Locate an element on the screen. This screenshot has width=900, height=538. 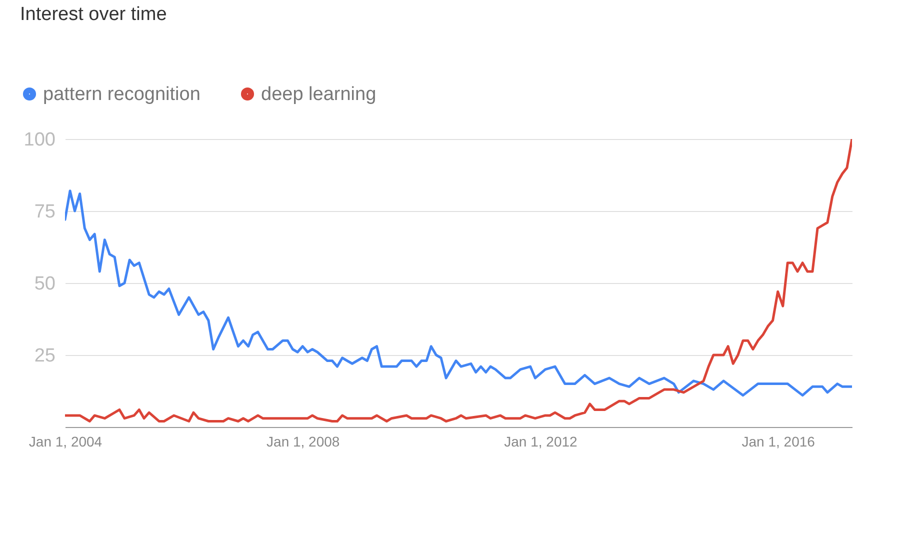
x-tick-label: Jan 1, 2016 is located at coordinates (779, 442).